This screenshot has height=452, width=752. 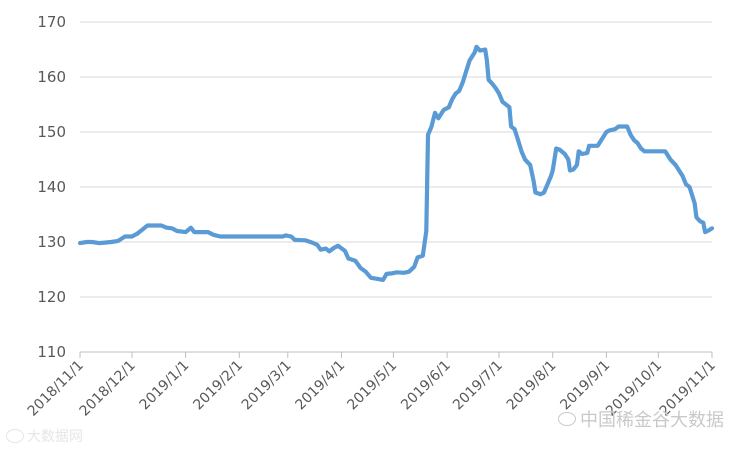 What do you see at coordinates (652, 420) in the screenshot?
I see `watermark-right-text: 中国稀金谷大数据` at bounding box center [652, 420].